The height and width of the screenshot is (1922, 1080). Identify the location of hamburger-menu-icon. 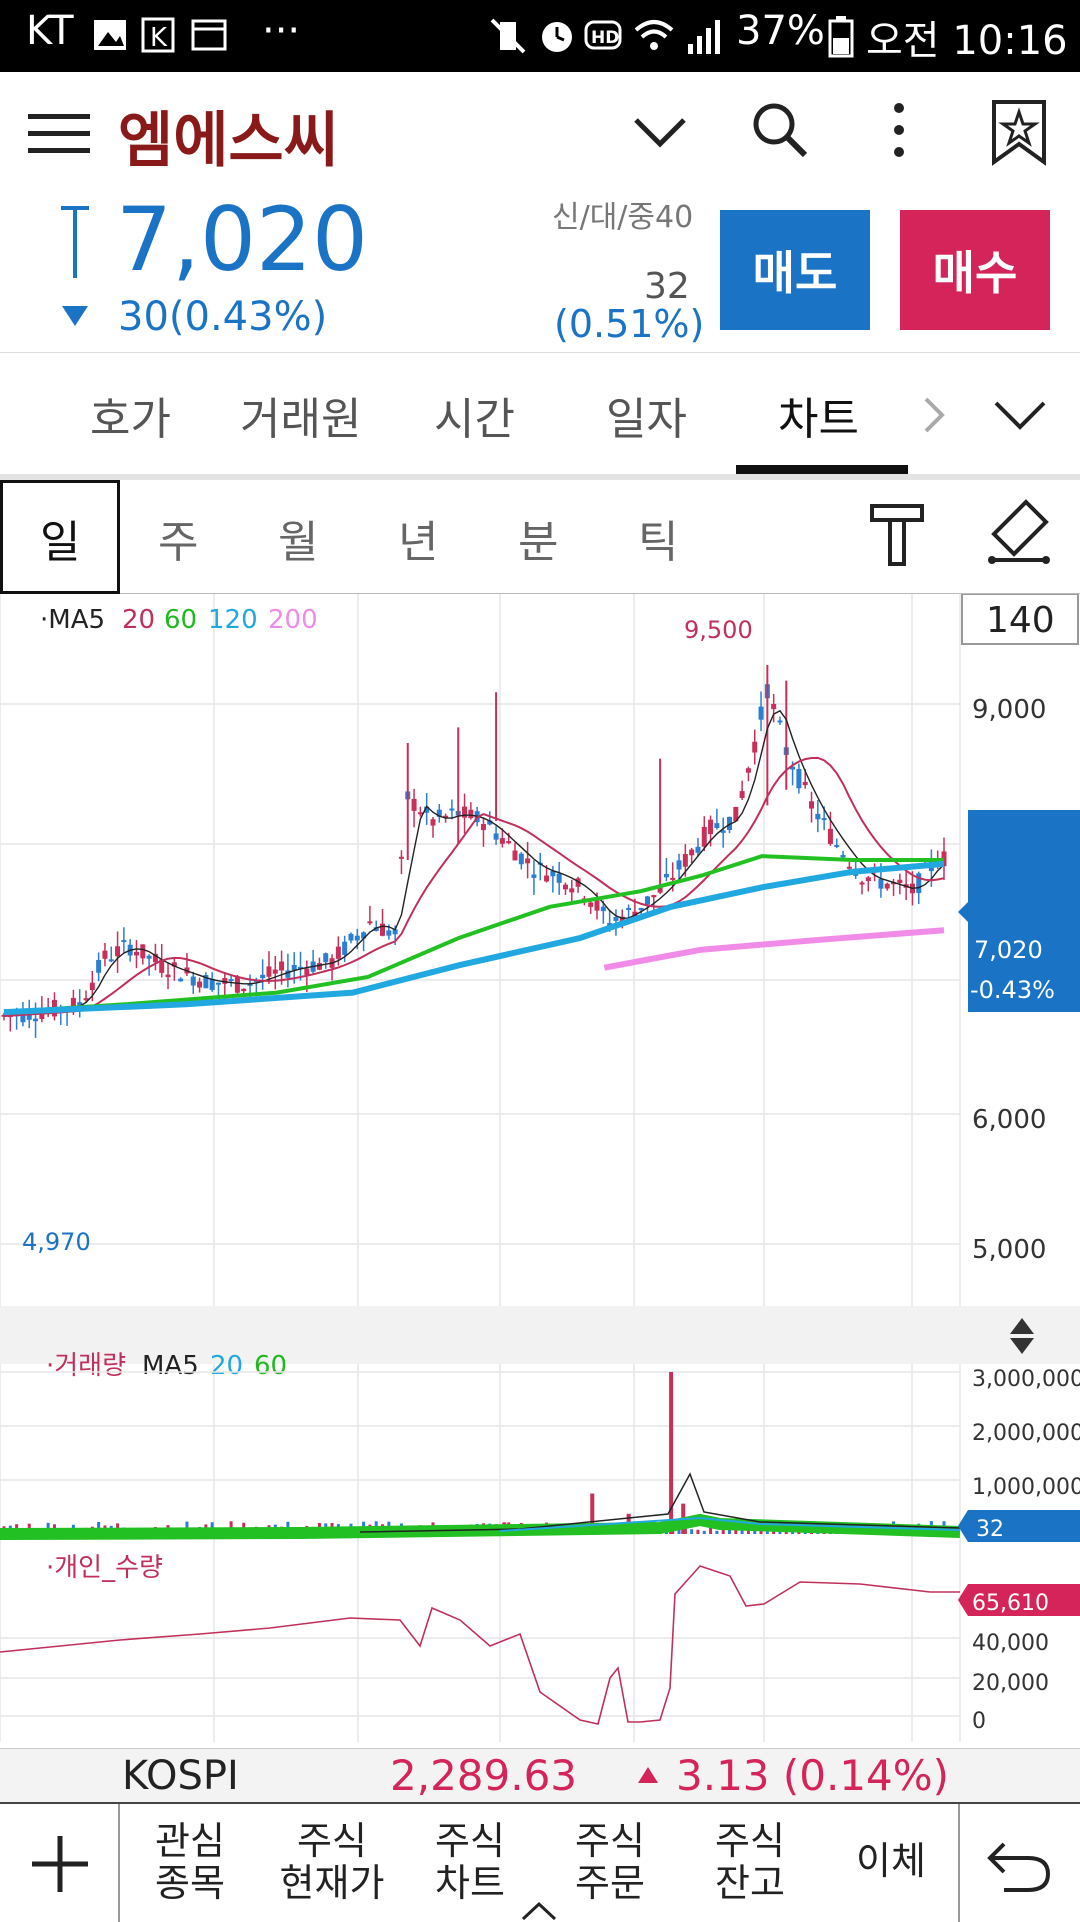
(60, 134).